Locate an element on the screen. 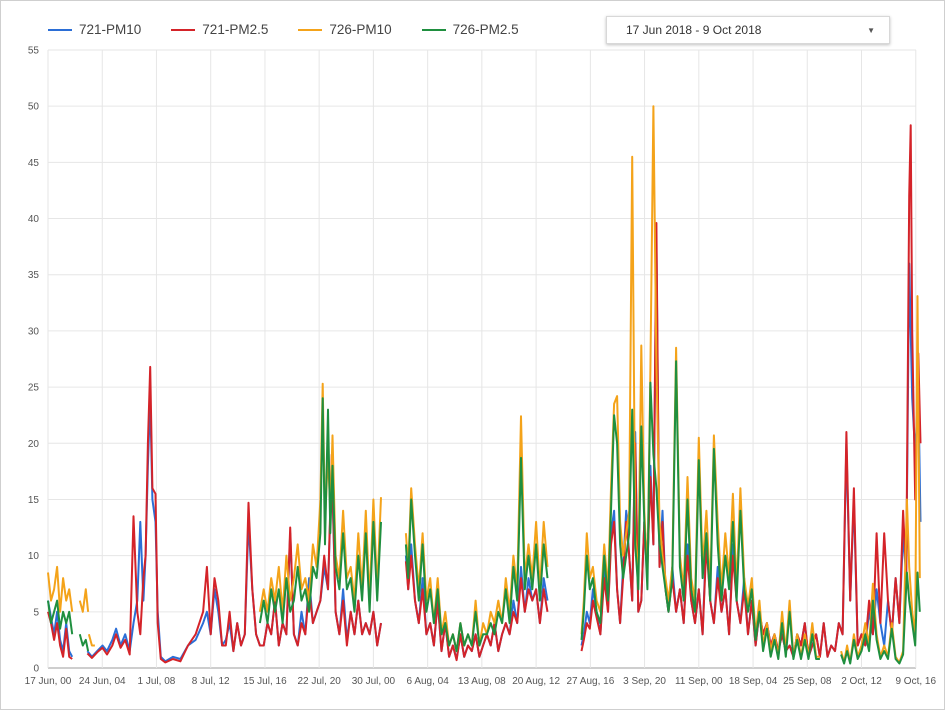 The image size is (945, 710). legend: 721-PM10 721-PM2.5 726-PM10 726-PM2.5 is located at coordinates (298, 29).